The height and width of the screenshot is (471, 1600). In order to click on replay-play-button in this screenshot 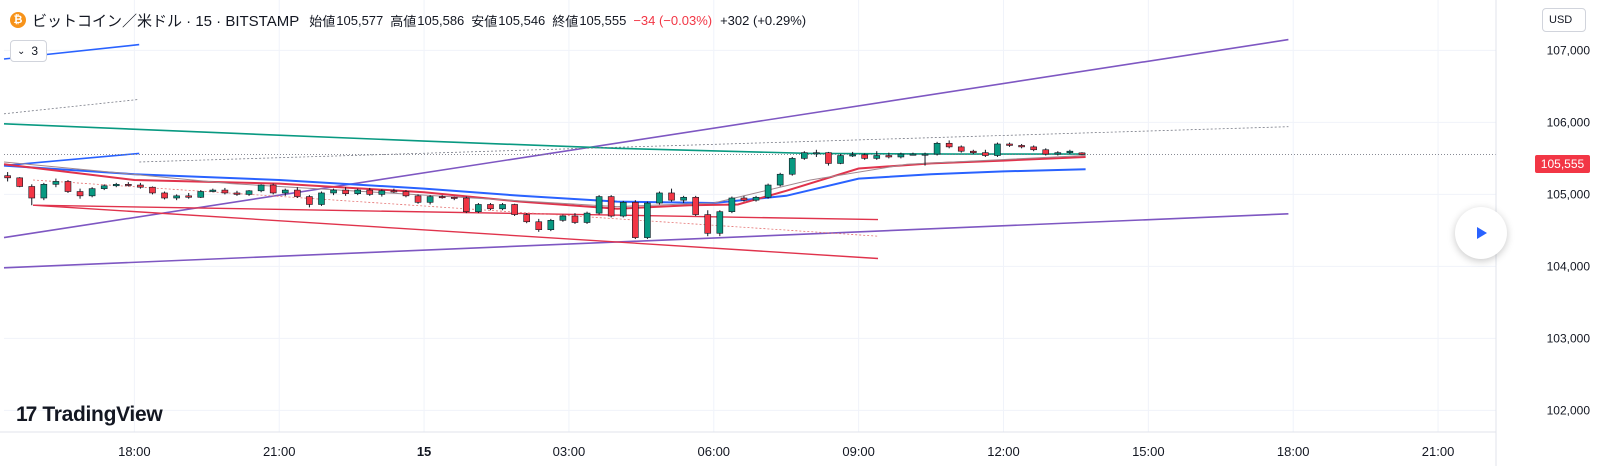, I will do `click(1481, 233)`.